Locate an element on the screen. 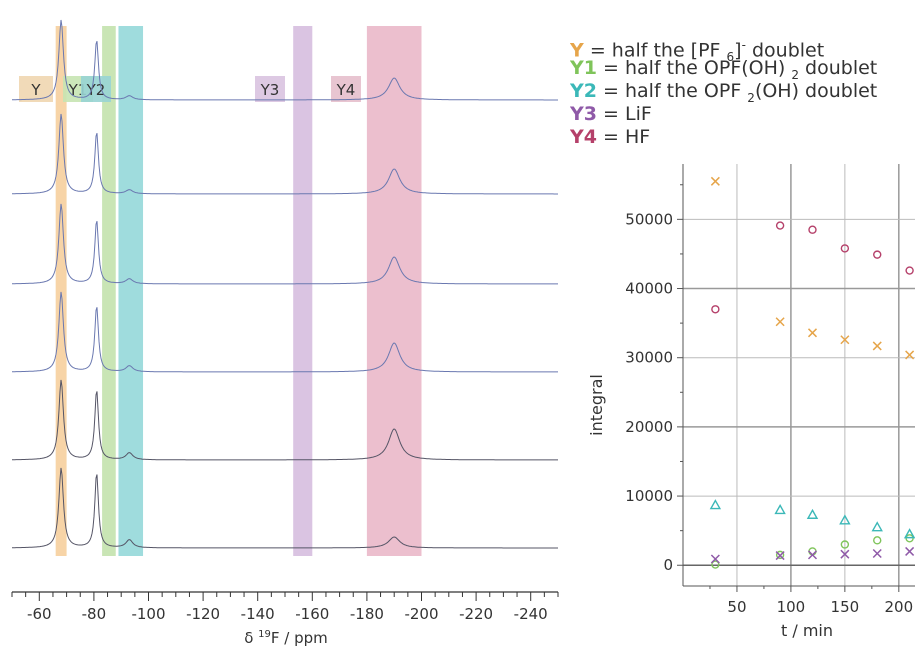  region-label-box-y2 is located at coordinates (96, 89).